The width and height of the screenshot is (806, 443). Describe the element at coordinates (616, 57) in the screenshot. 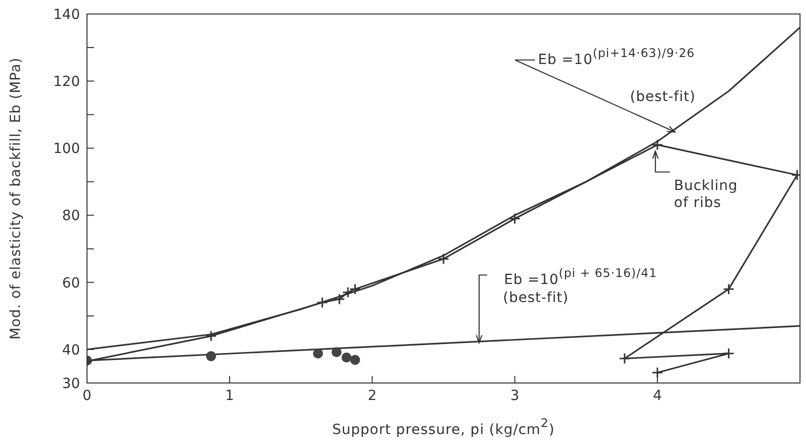

I see `annotation: Eb =10$^{(pi+14·63)/9·26}$` at that location.